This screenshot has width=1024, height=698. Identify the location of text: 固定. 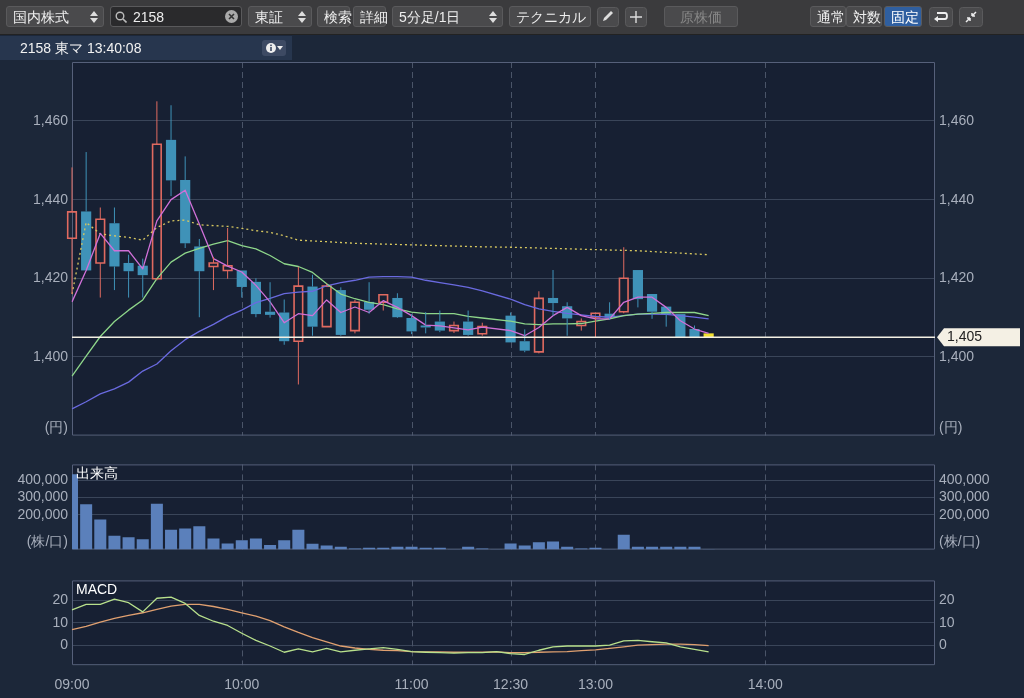
(903, 16).